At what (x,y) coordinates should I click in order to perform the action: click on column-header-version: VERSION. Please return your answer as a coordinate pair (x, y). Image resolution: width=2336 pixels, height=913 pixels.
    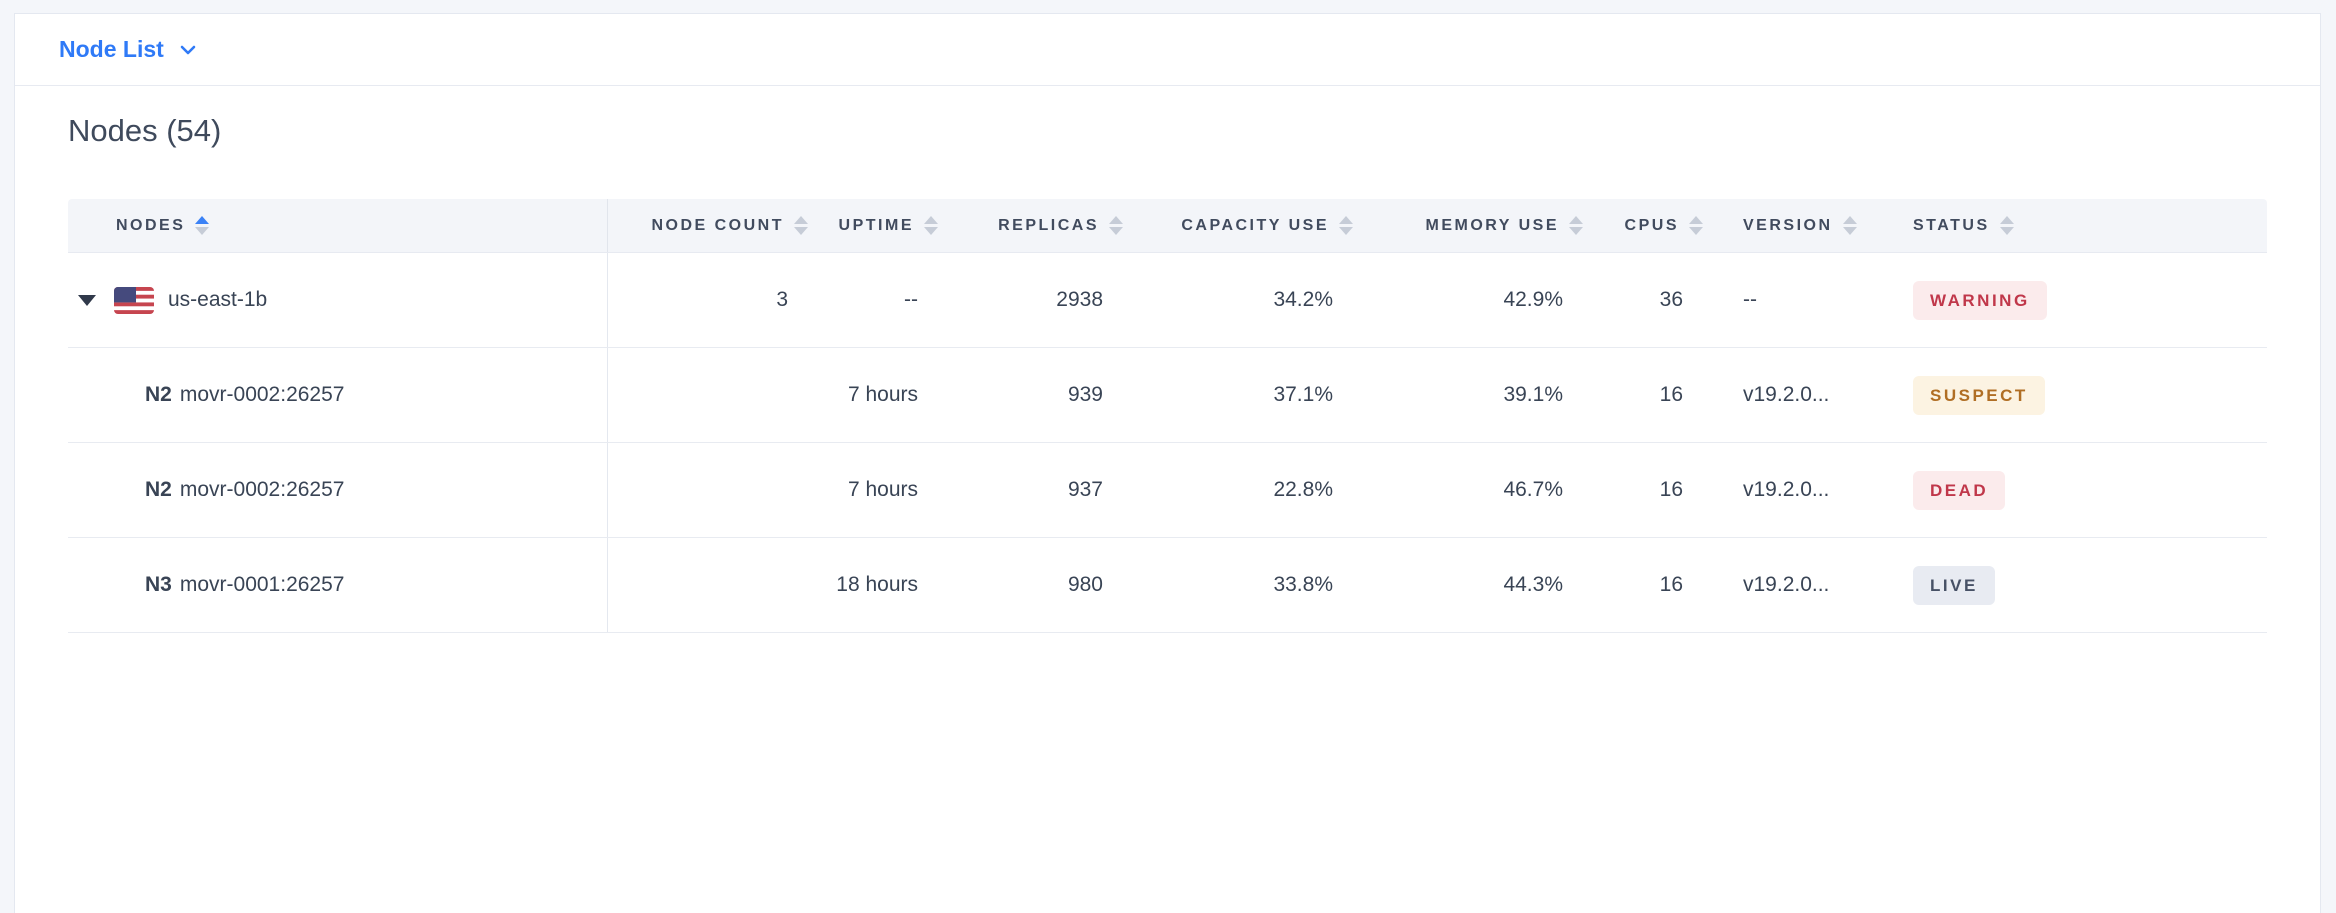
    Looking at the image, I should click on (1788, 225).